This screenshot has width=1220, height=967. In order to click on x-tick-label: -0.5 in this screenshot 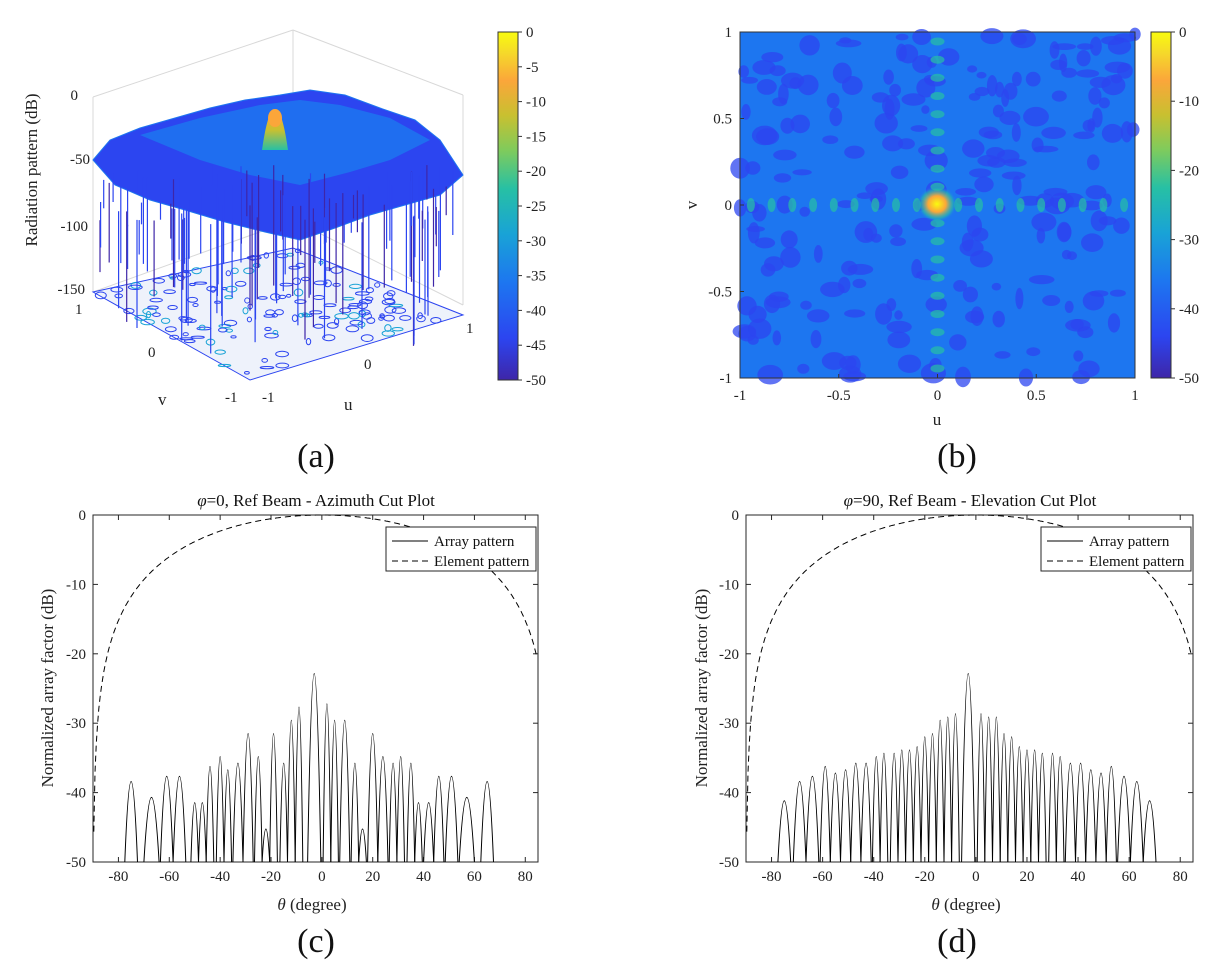, I will do `click(839, 396)`.